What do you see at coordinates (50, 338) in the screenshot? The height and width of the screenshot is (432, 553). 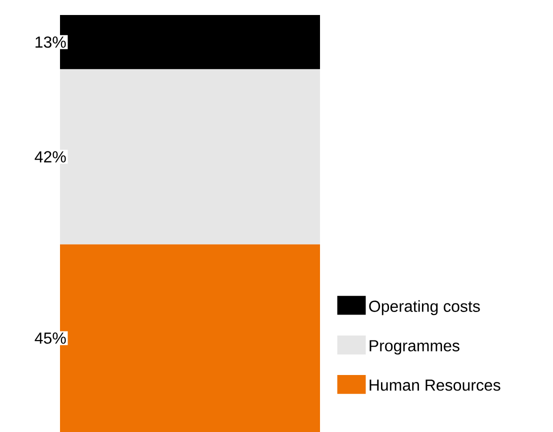 I see `data-label: 45%` at bounding box center [50, 338].